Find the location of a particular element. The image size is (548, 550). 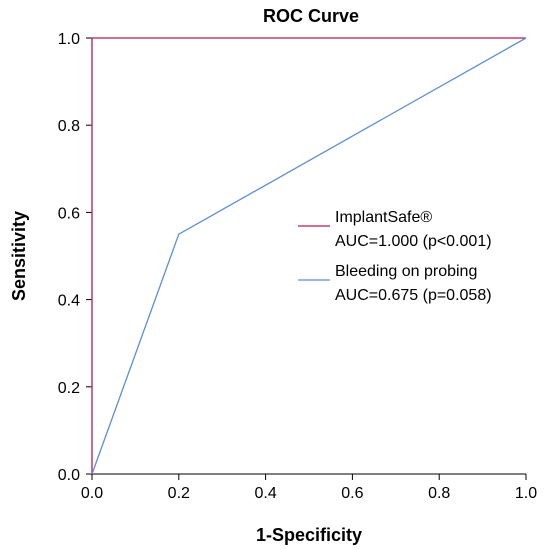

y-tick-label: 1.0 is located at coordinates (69, 39).